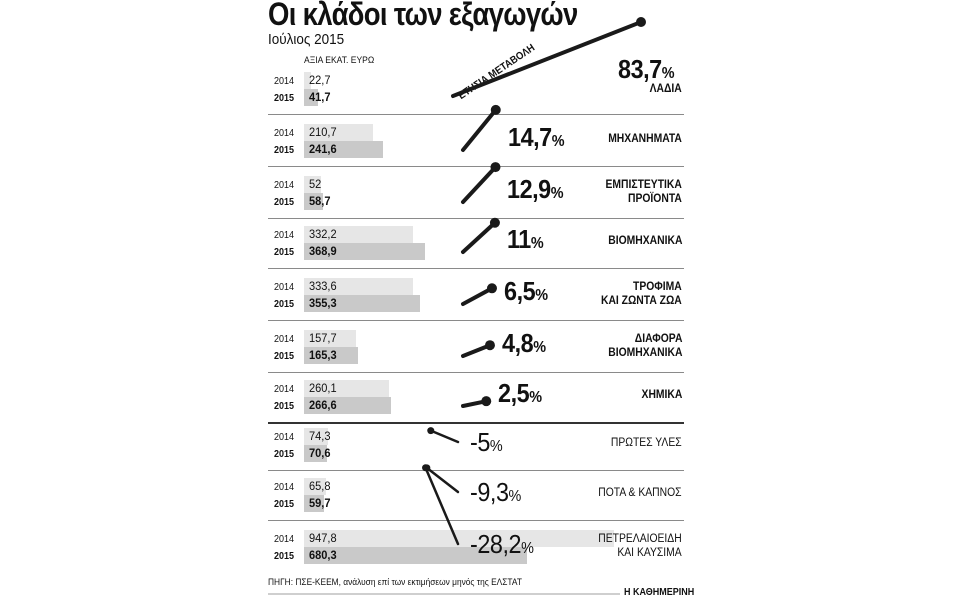  I want to click on value-label-2014: 157,7, so click(323, 338).